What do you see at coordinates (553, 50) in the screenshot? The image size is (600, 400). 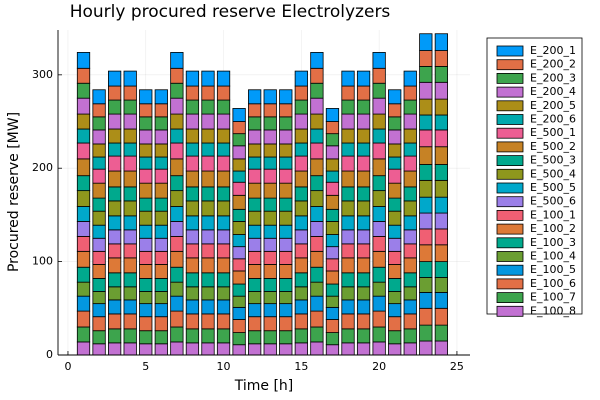 I see `legend-label: E_200_1` at bounding box center [553, 50].